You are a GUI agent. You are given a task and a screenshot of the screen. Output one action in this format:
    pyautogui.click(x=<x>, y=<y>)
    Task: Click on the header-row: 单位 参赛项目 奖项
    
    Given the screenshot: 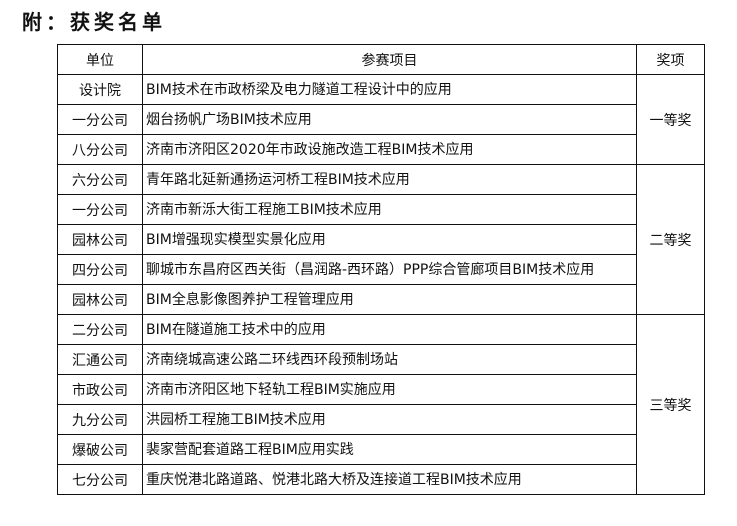 What is the action you would take?
    pyautogui.click(x=381, y=59)
    